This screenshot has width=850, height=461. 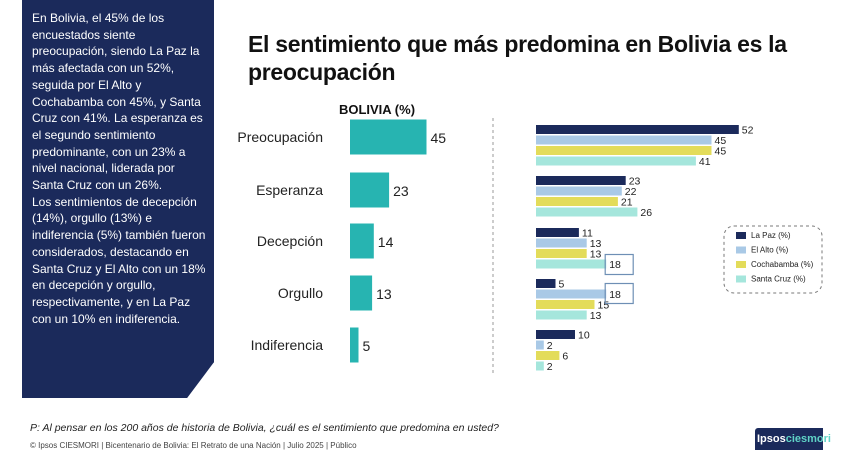 What do you see at coordinates (571, 294) in the screenshot?
I see `city-bar-el-alto-orgullo` at bounding box center [571, 294].